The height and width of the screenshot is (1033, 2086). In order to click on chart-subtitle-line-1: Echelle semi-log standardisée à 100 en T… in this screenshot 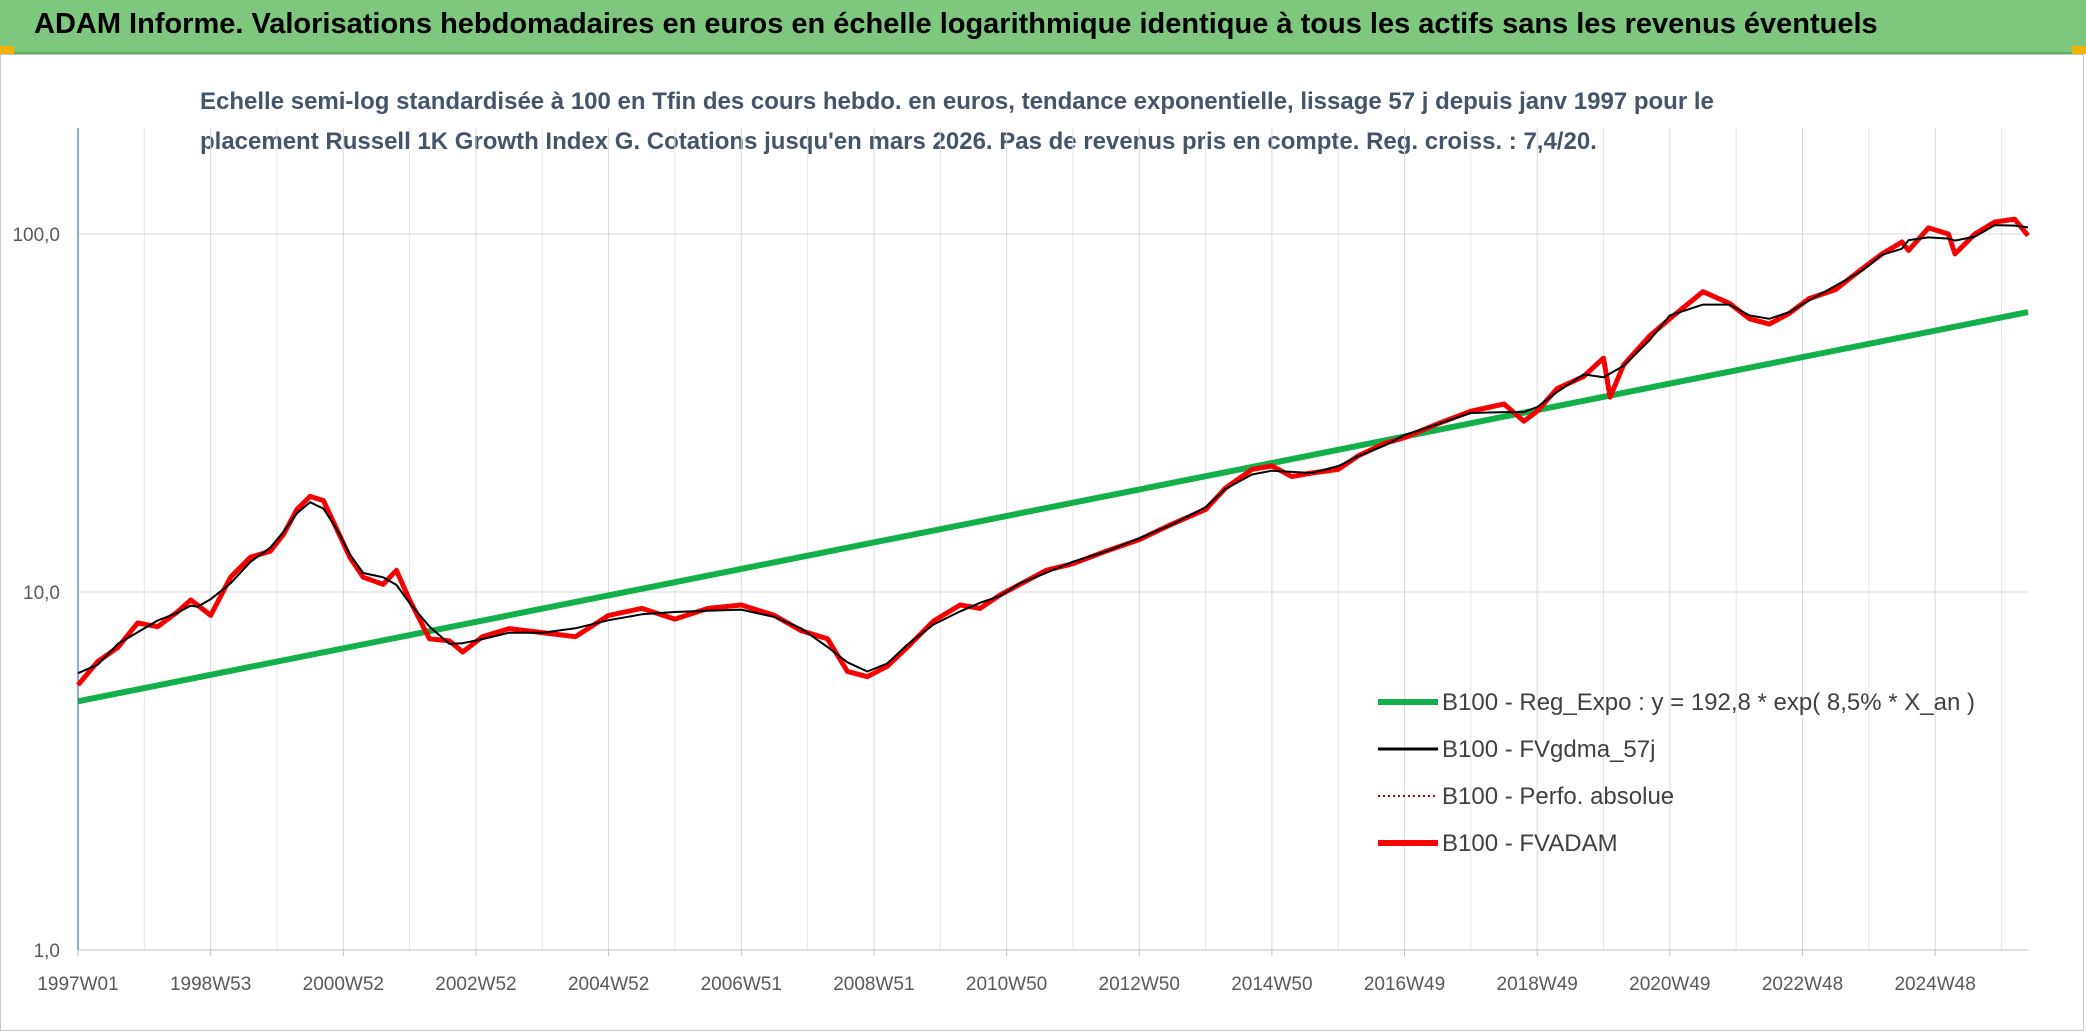, I will do `click(957, 101)`.